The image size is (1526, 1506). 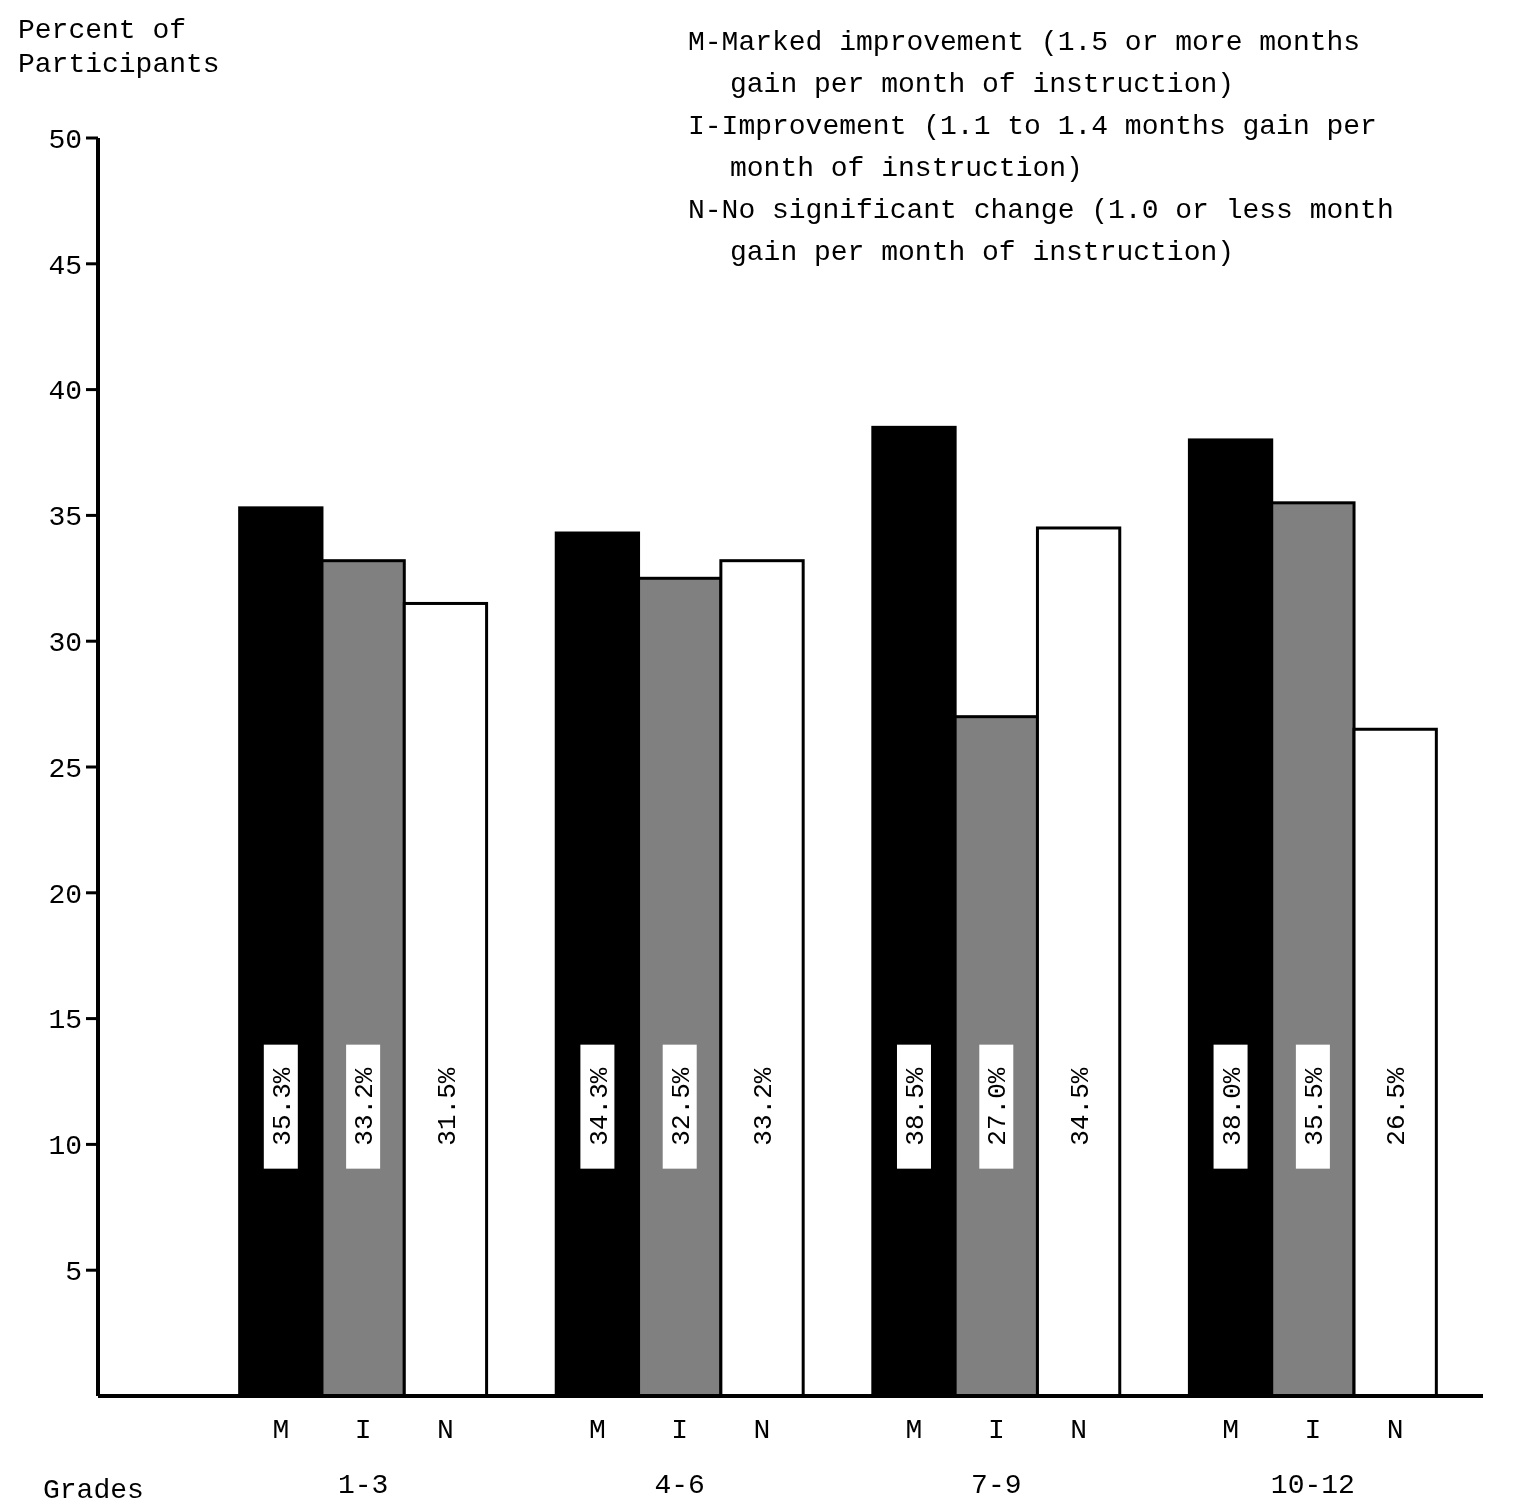 What do you see at coordinates (73, 1272) in the screenshot?
I see `y-tick-label: 5` at bounding box center [73, 1272].